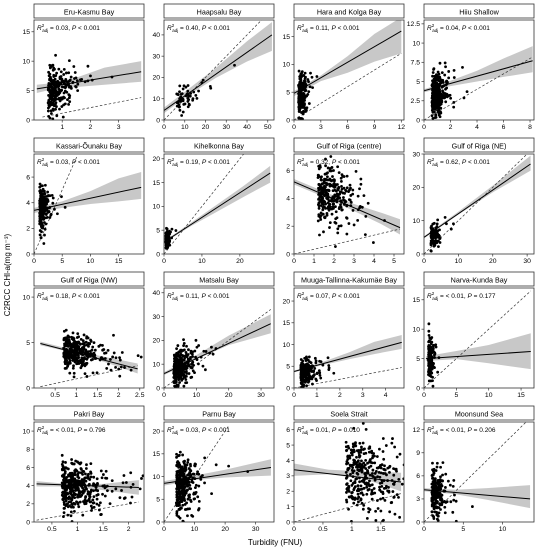  I want to click on x-tick-label: 3, so click(119, 127).